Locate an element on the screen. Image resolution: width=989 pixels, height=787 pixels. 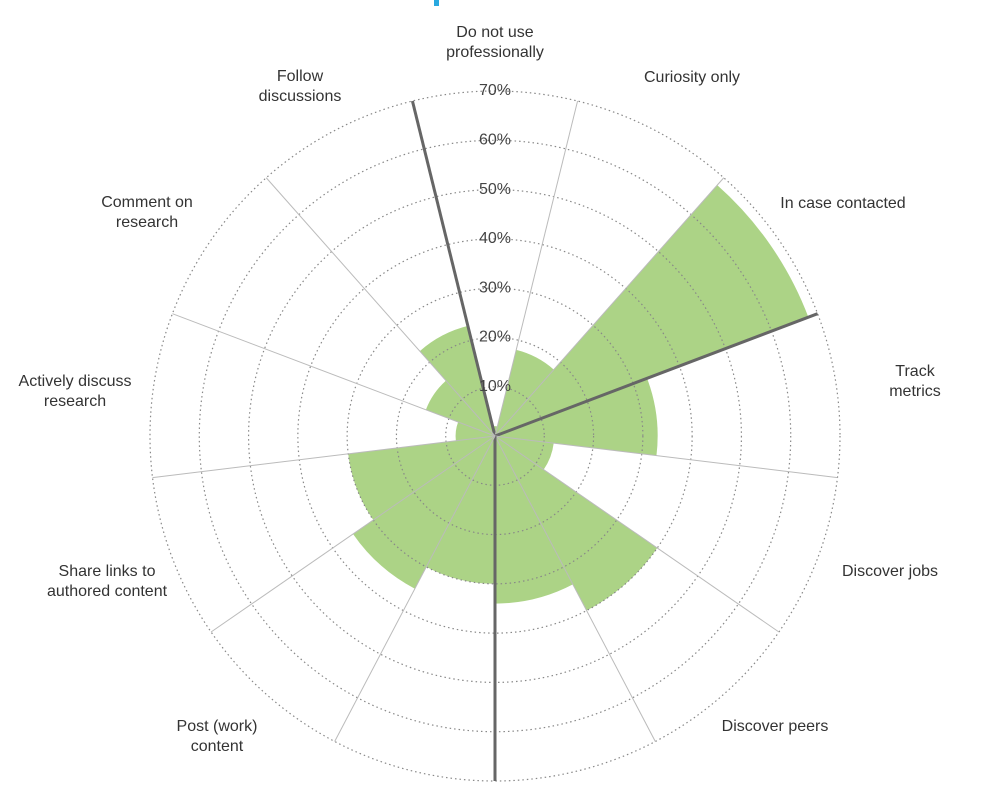
top-marker is located at coordinates (436, 3).